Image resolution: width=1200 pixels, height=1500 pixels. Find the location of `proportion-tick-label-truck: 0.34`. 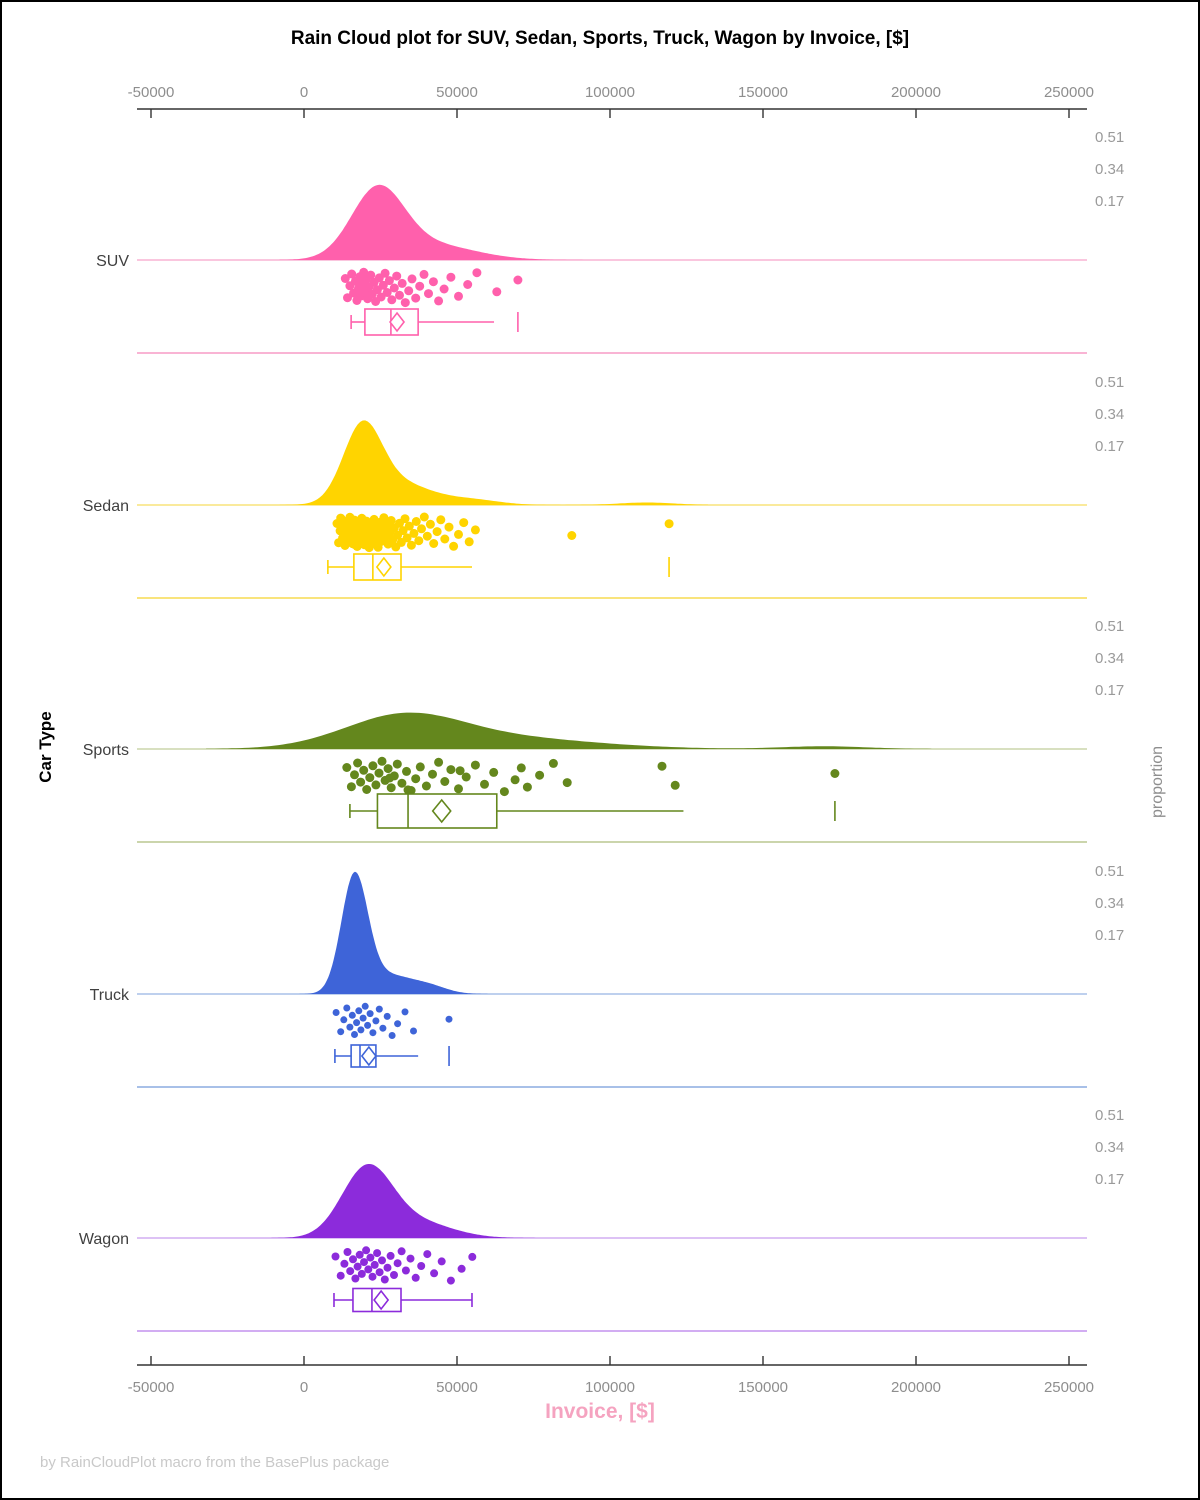

proportion-tick-label-truck: 0.34 is located at coordinates (1109, 903).